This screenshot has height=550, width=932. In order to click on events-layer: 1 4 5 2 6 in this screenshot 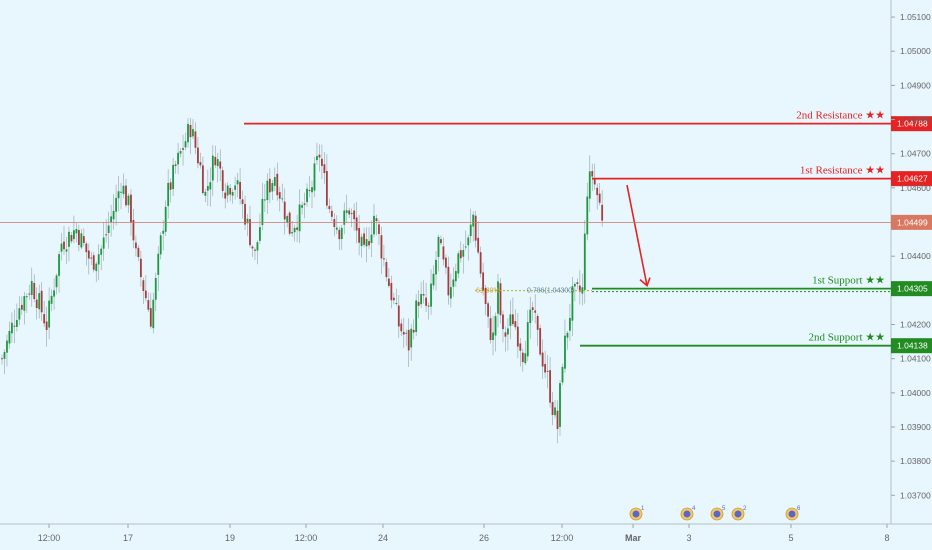, I will do `click(715, 513)`.